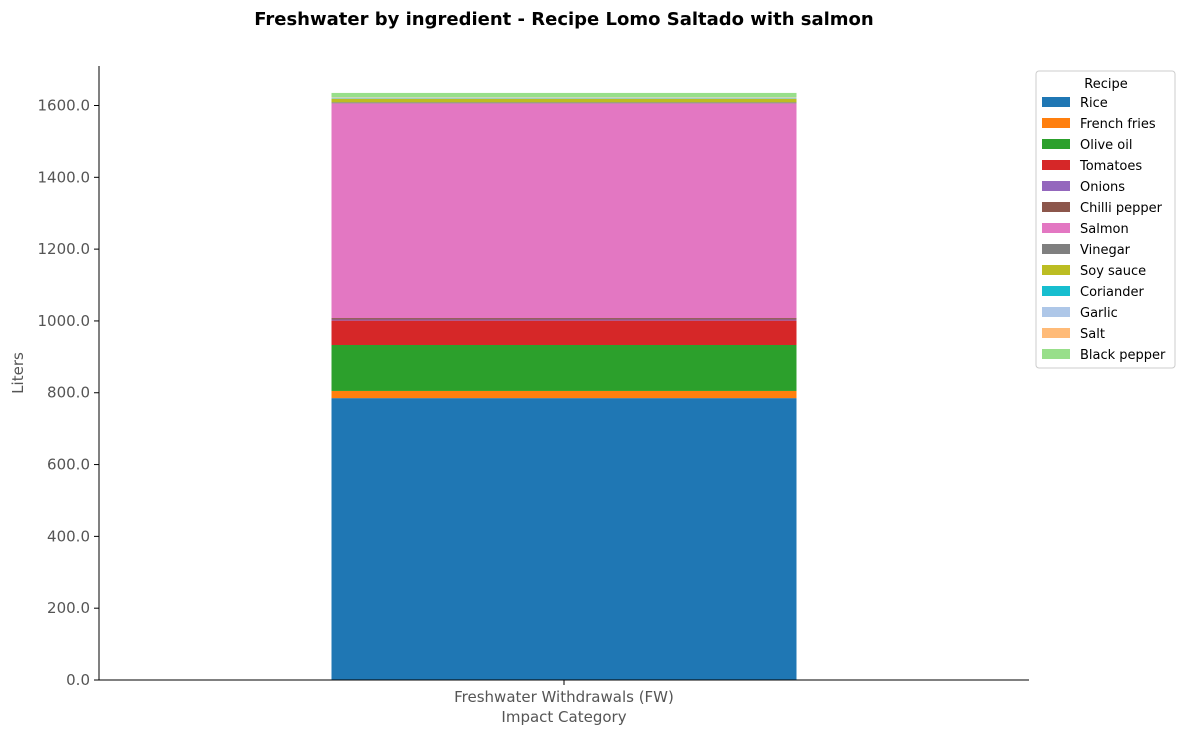 The image size is (1187, 735). I want to click on legend-label: Black pepper, so click(1123, 355).